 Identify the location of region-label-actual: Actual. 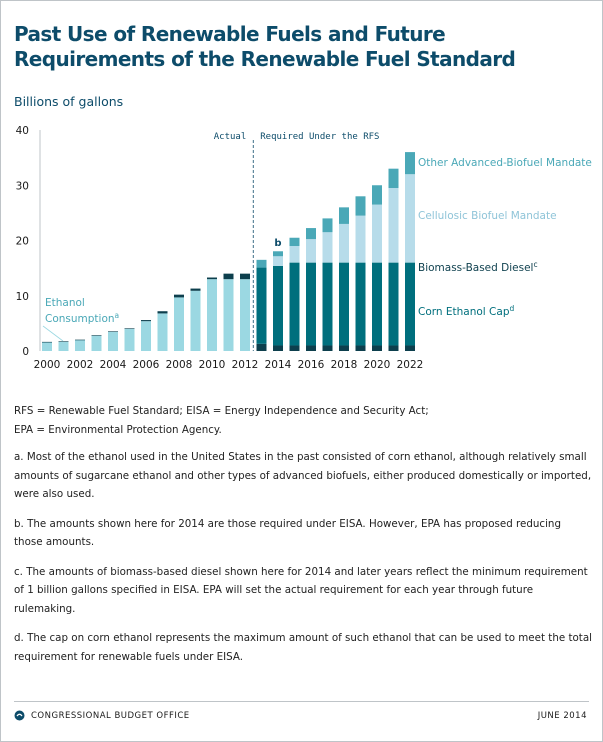
(230, 137).